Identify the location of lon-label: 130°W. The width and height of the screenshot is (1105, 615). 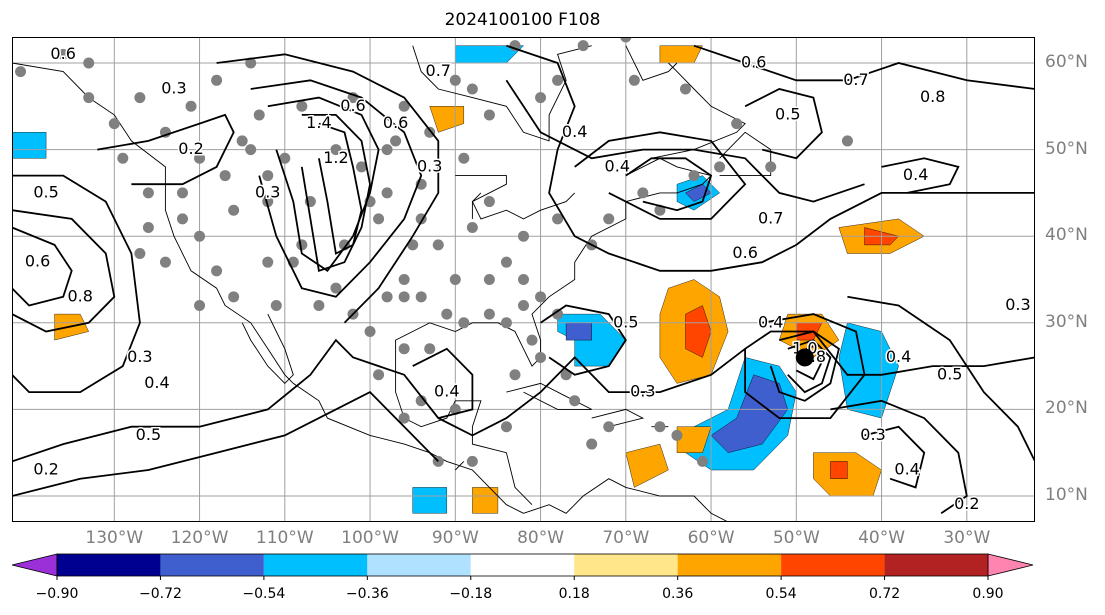
(114, 538).